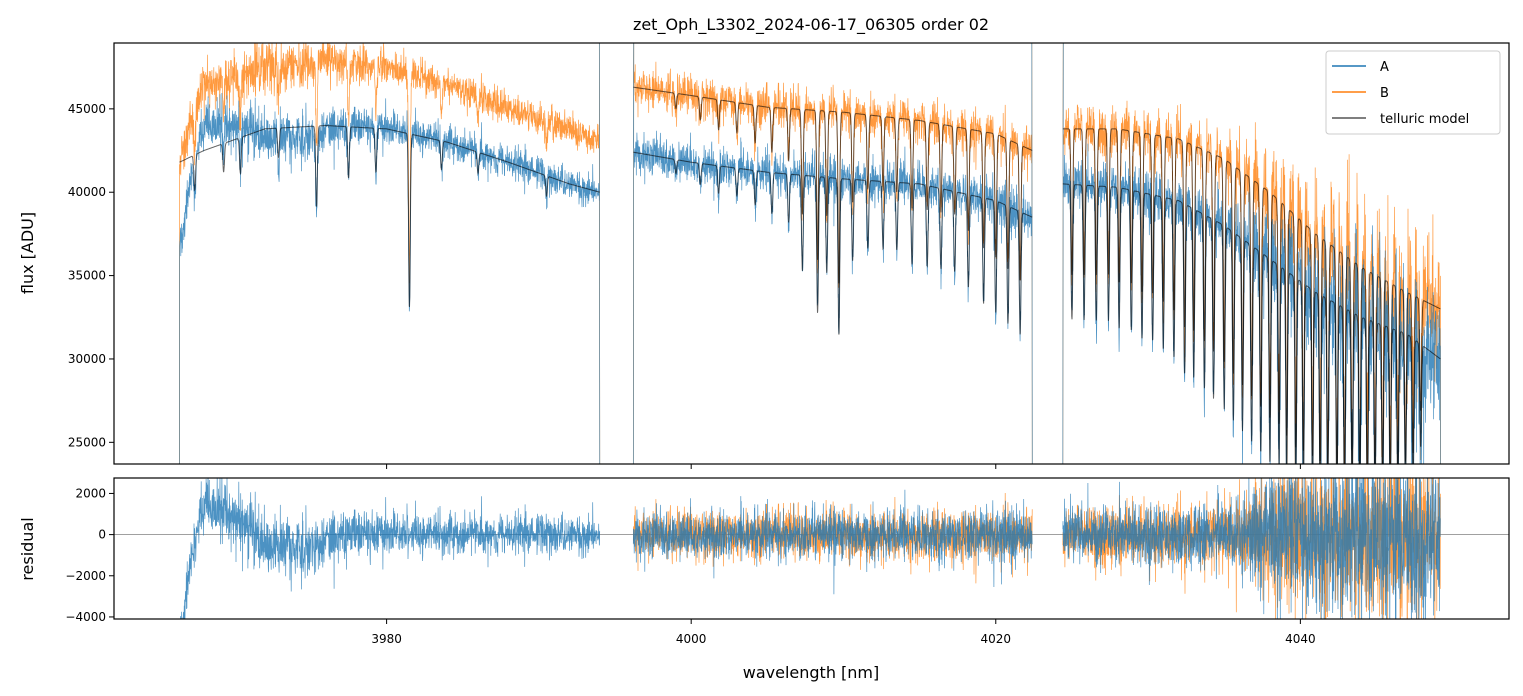 This screenshot has height=696, width=1523. What do you see at coordinates (87, 442) in the screenshot?
I see `flux-y-tick-label: 25000` at bounding box center [87, 442].